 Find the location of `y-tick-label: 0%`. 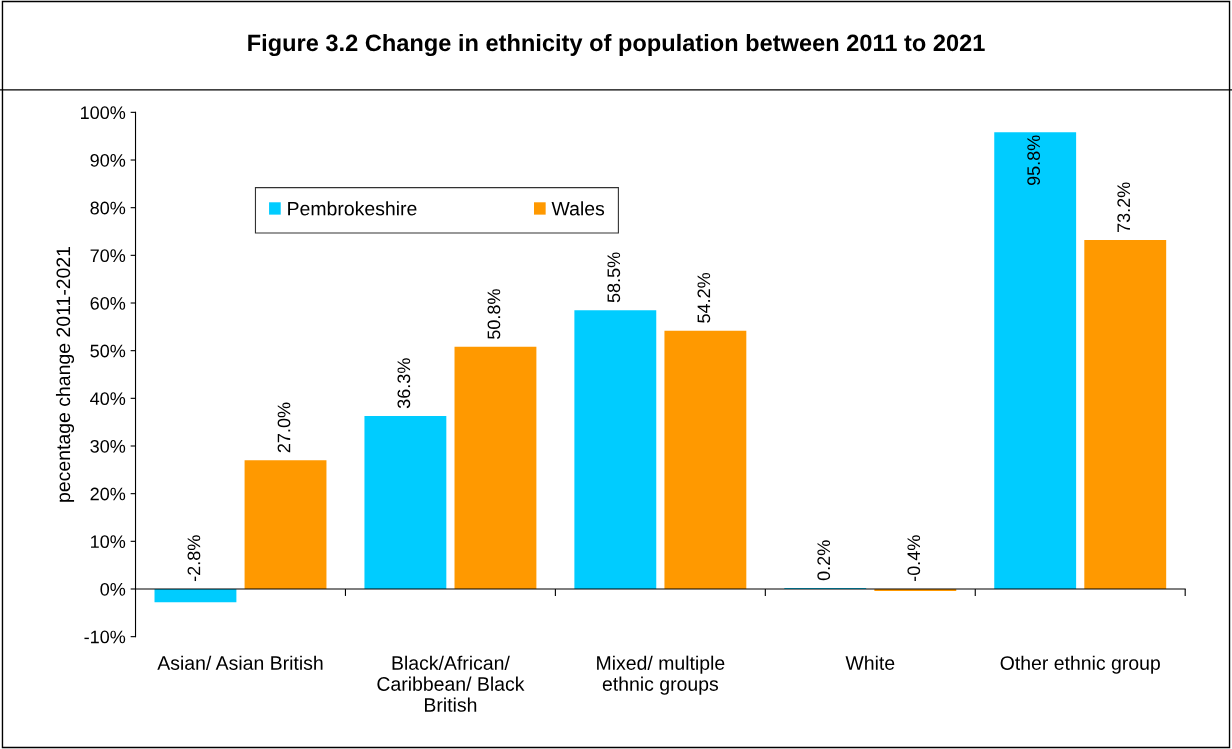

y-tick-label: 0% is located at coordinates (113, 589).